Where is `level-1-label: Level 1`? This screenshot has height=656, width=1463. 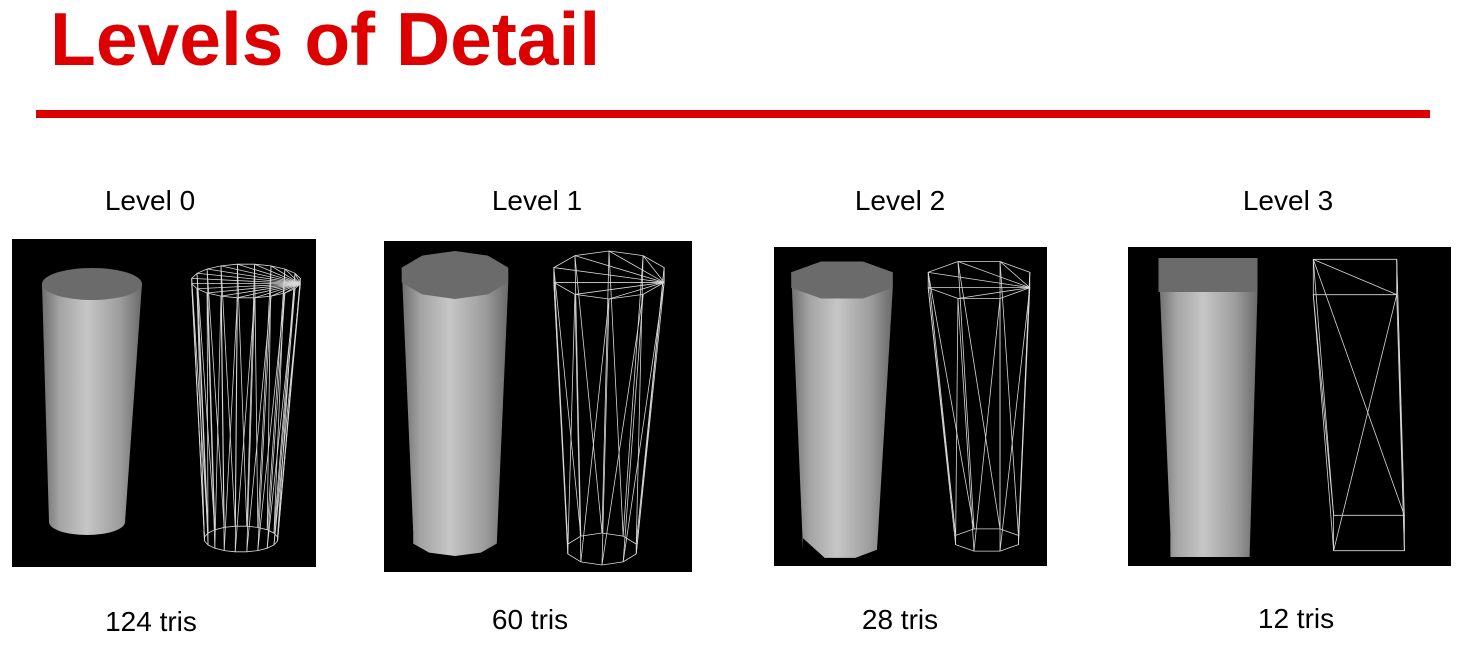
level-1-label: Level 1 is located at coordinates (537, 200).